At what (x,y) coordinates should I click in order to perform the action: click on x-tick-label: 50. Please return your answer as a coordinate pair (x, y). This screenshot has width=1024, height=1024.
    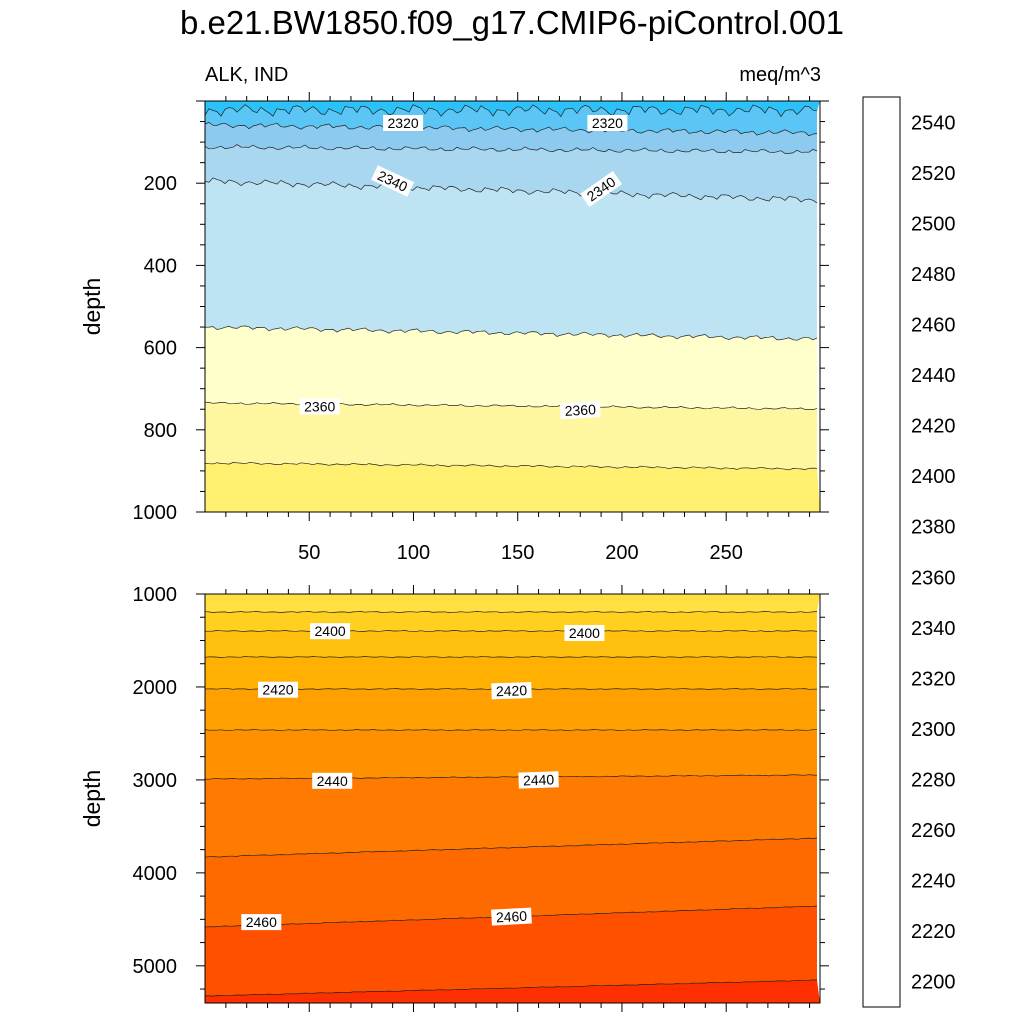
    Looking at the image, I should click on (309, 553).